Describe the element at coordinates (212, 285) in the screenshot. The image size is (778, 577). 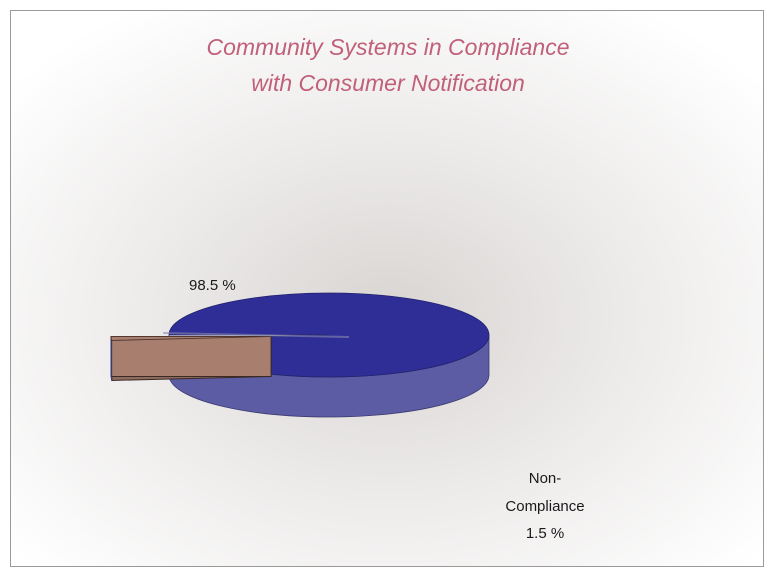
I see `data-label-compliance: 98.5 %` at that location.